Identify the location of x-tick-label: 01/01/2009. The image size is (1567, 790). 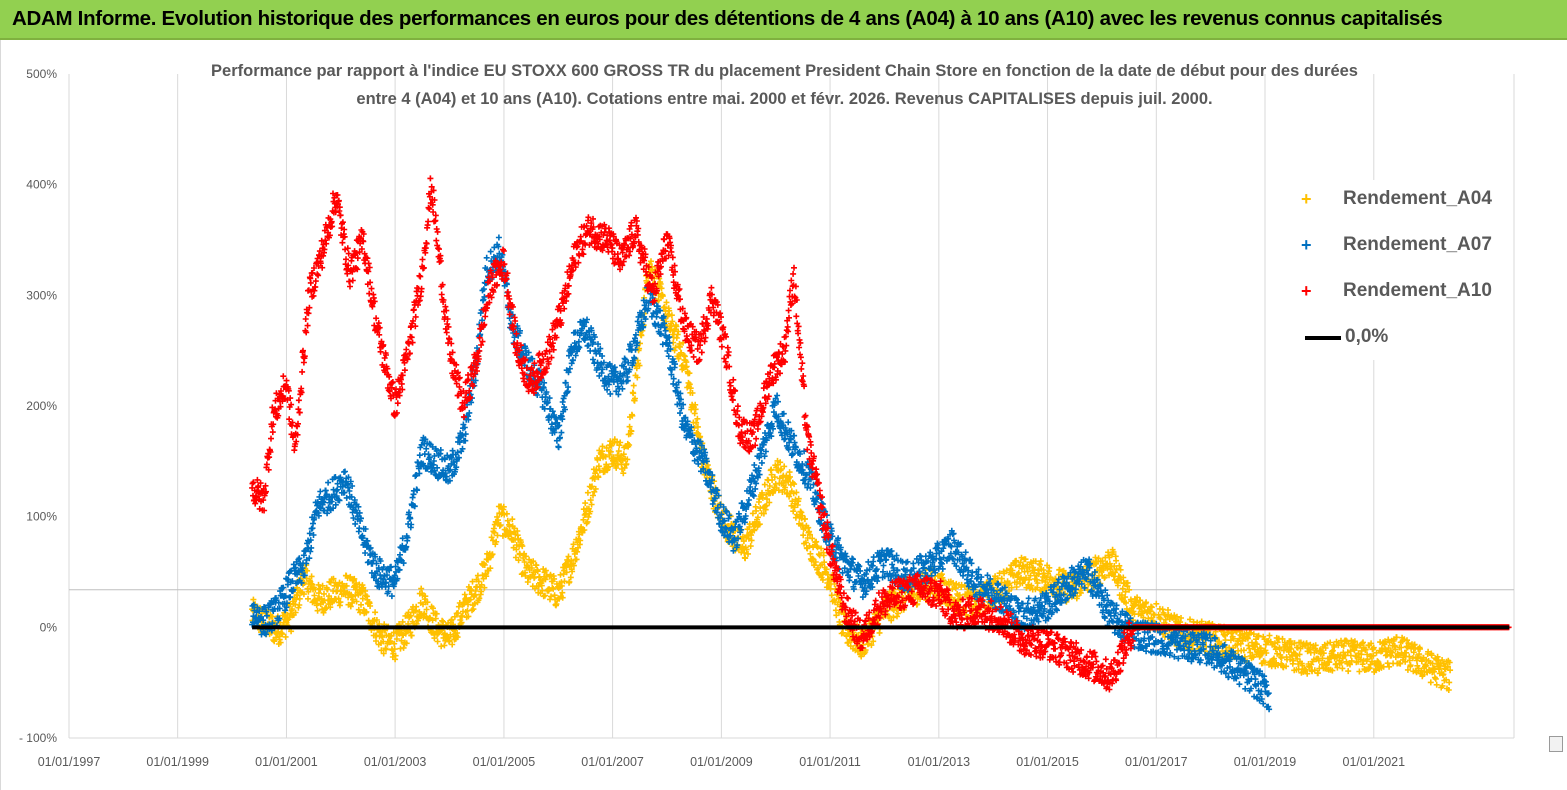
(721, 762).